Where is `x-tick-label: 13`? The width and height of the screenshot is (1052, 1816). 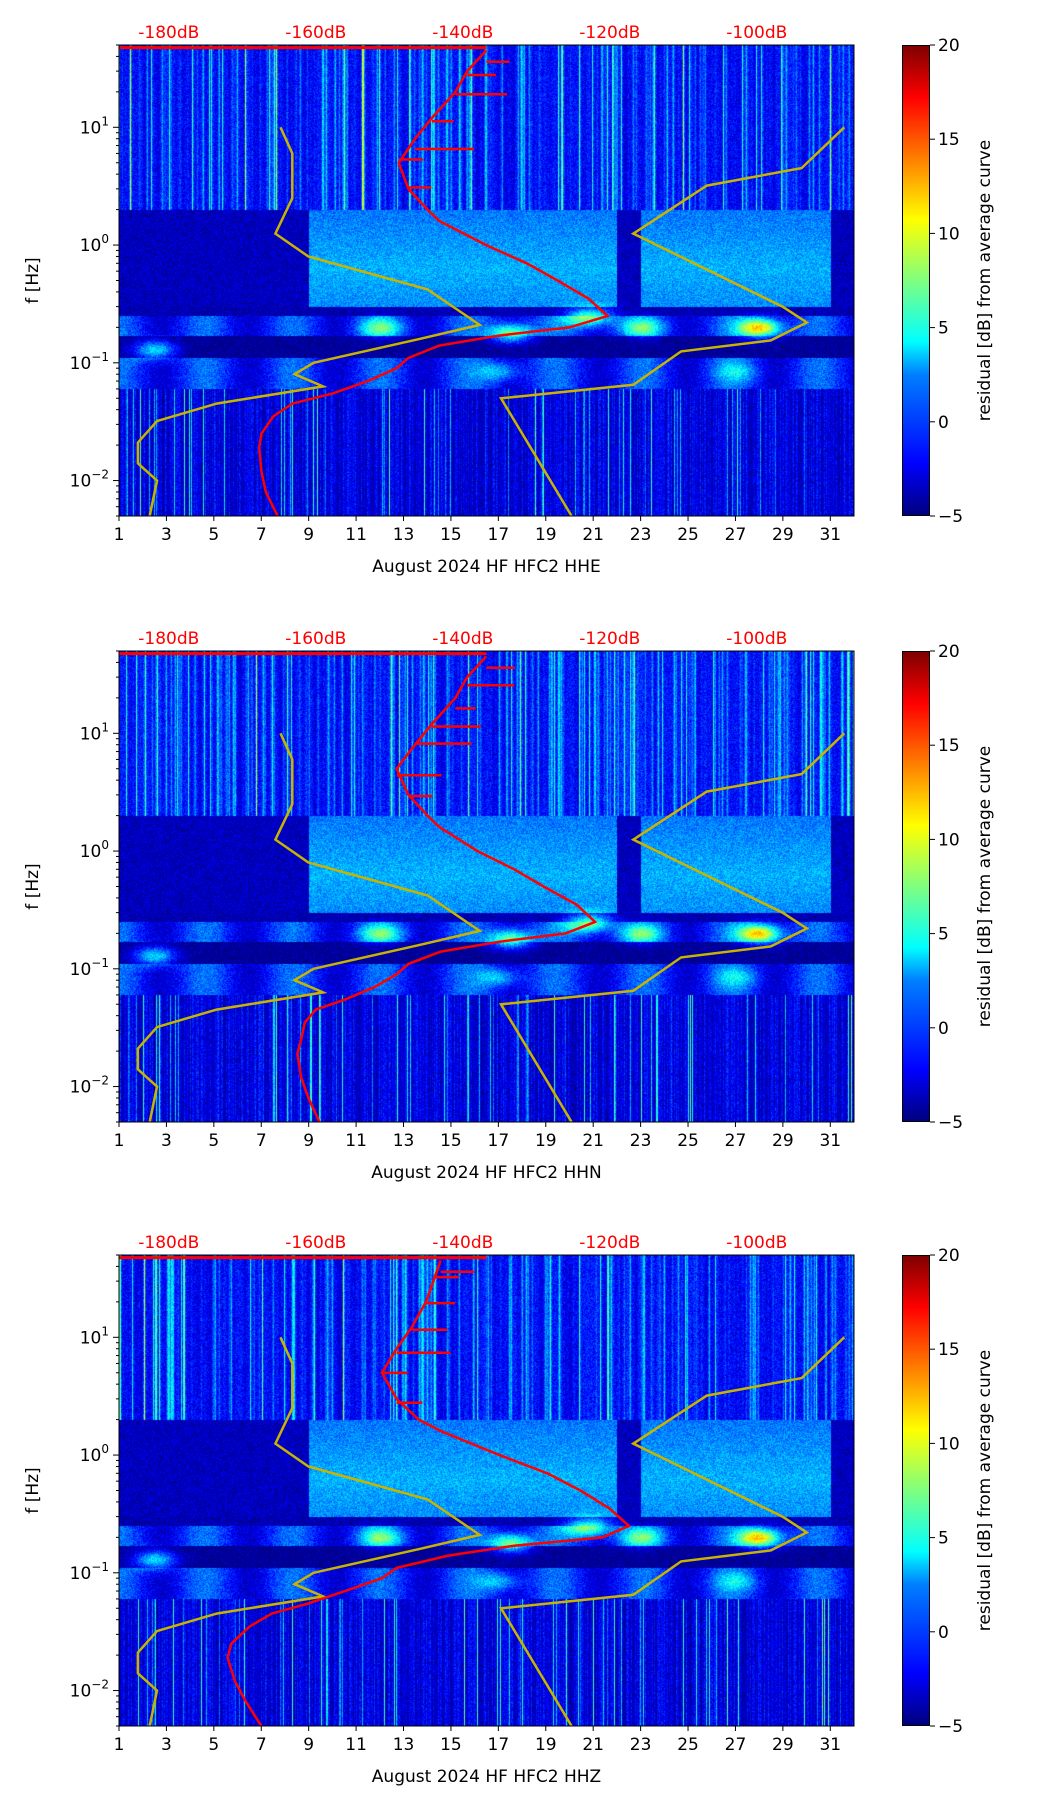 x-tick-label: 13 is located at coordinates (404, 535).